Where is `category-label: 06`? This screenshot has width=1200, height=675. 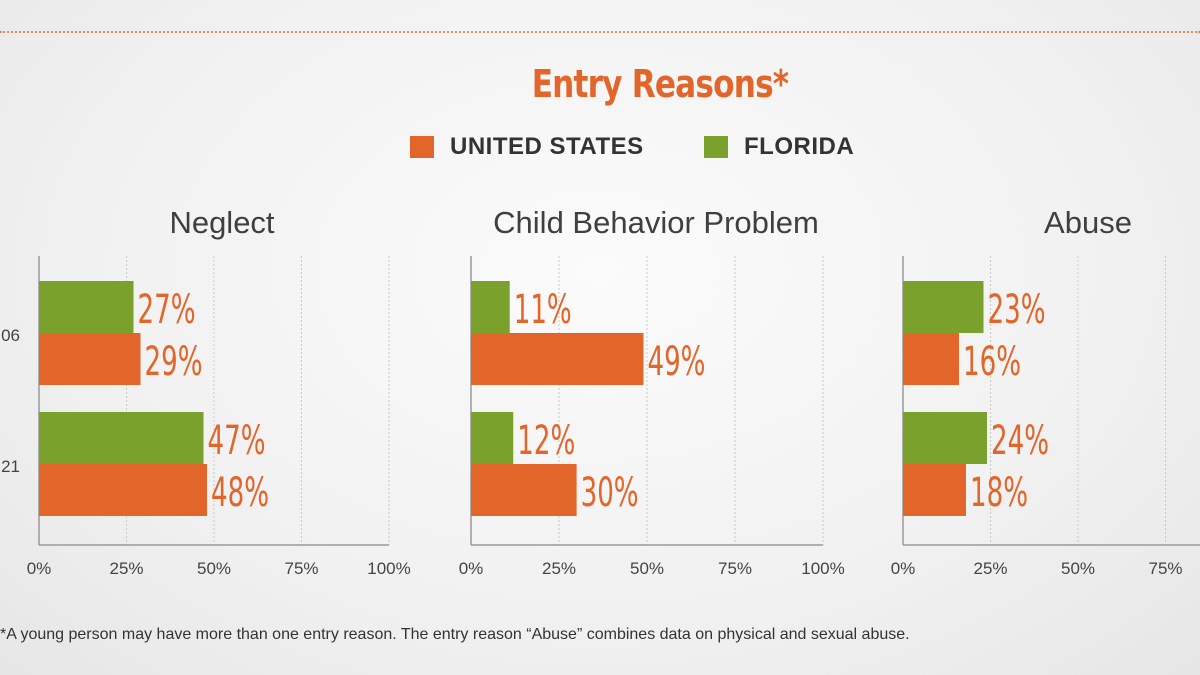 category-label: 06 is located at coordinates (10, 335).